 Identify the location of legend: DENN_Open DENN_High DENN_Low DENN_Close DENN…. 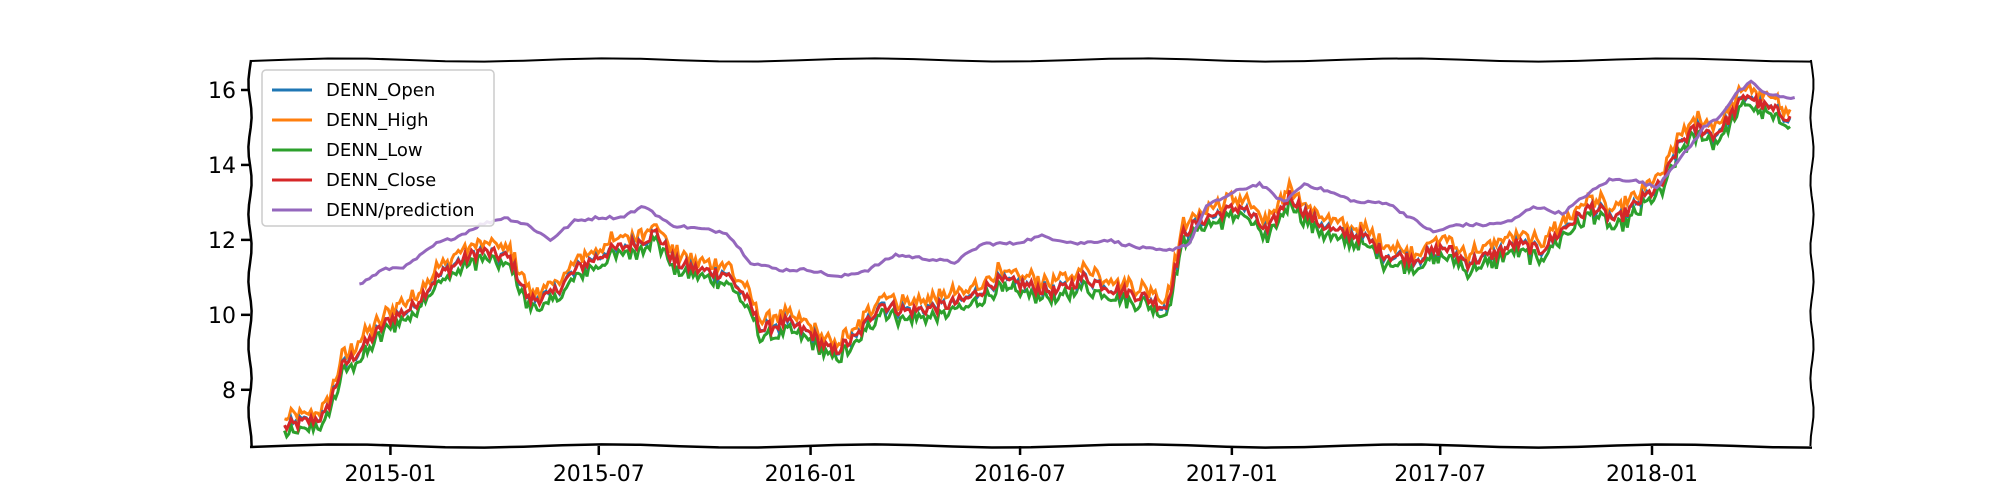
(378, 148).